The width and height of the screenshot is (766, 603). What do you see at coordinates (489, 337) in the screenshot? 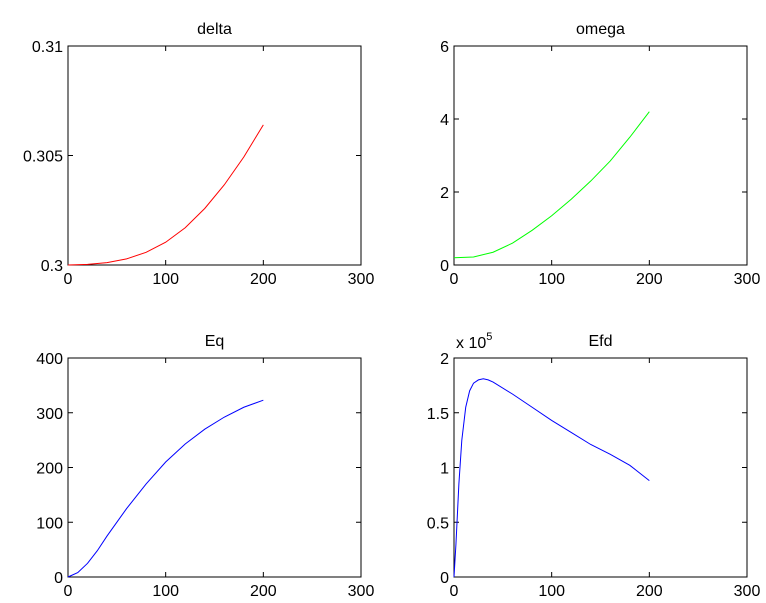
I see `y-exponent-power: 5` at bounding box center [489, 337].